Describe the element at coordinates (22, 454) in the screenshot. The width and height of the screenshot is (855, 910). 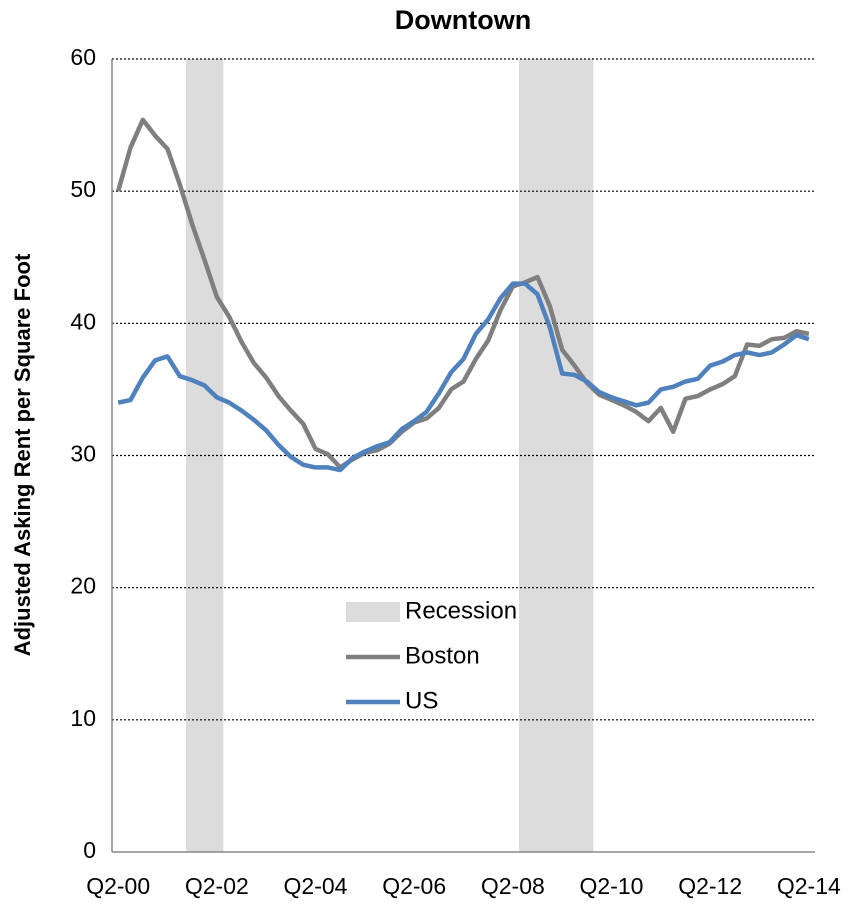
I see `y-axis-label: Adjusted Asking Rent per Square Foot` at that location.